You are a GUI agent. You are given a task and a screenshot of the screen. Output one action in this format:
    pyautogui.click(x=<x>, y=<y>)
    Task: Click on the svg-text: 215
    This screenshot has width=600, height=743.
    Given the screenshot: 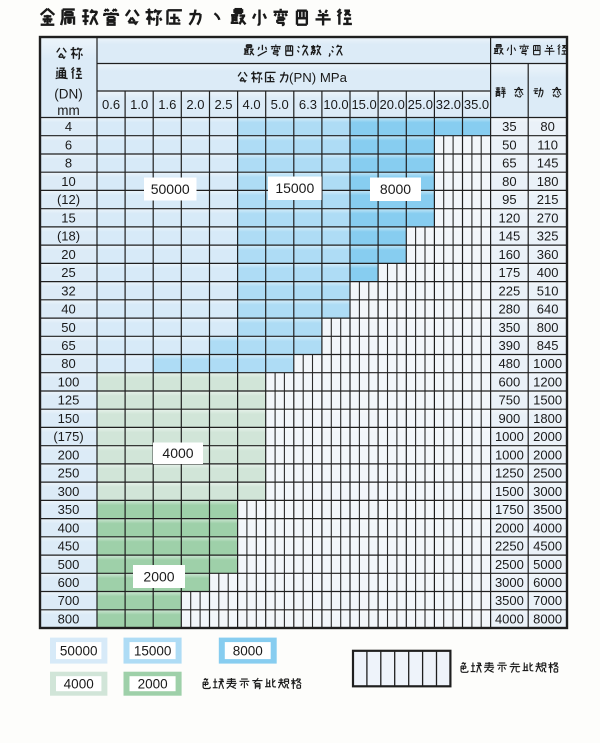 What is the action you would take?
    pyautogui.click(x=548, y=199)
    